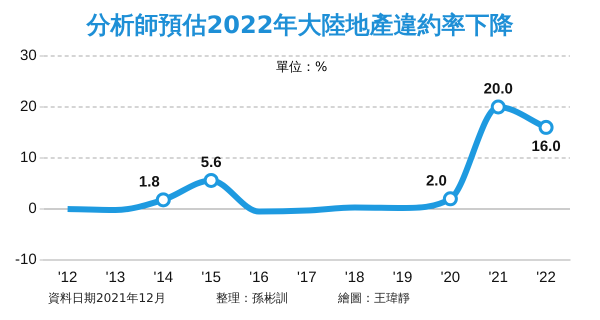 This screenshot has width=600, height=320. What do you see at coordinates (32, 209) in the screenshot?
I see `y-tick-label: 0` at bounding box center [32, 209].